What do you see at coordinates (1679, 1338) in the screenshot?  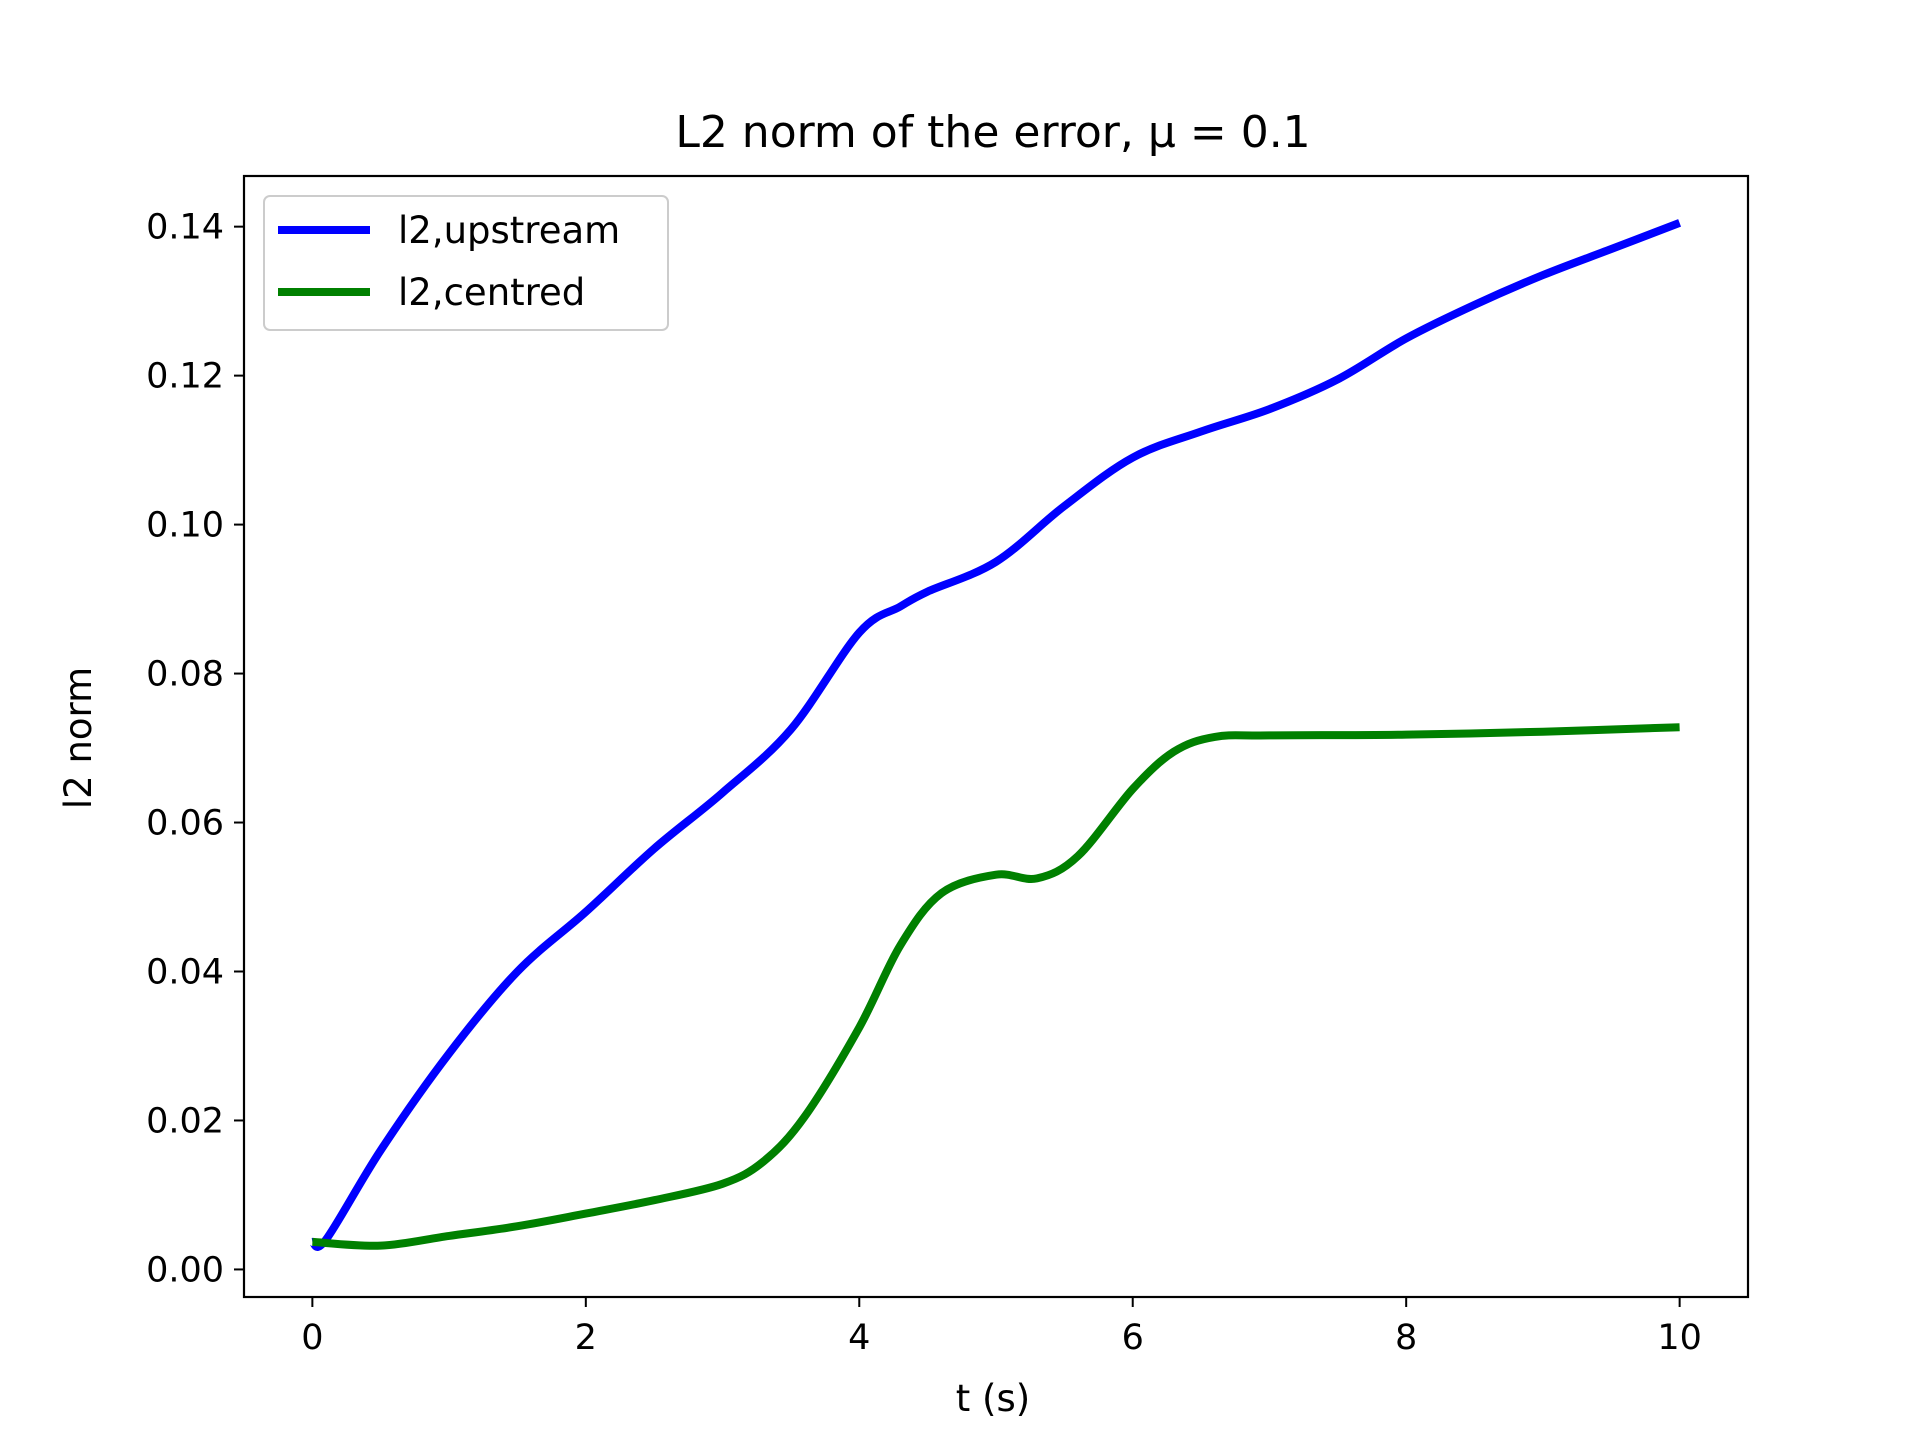 I see `x-tick-label: 10` at bounding box center [1679, 1338].